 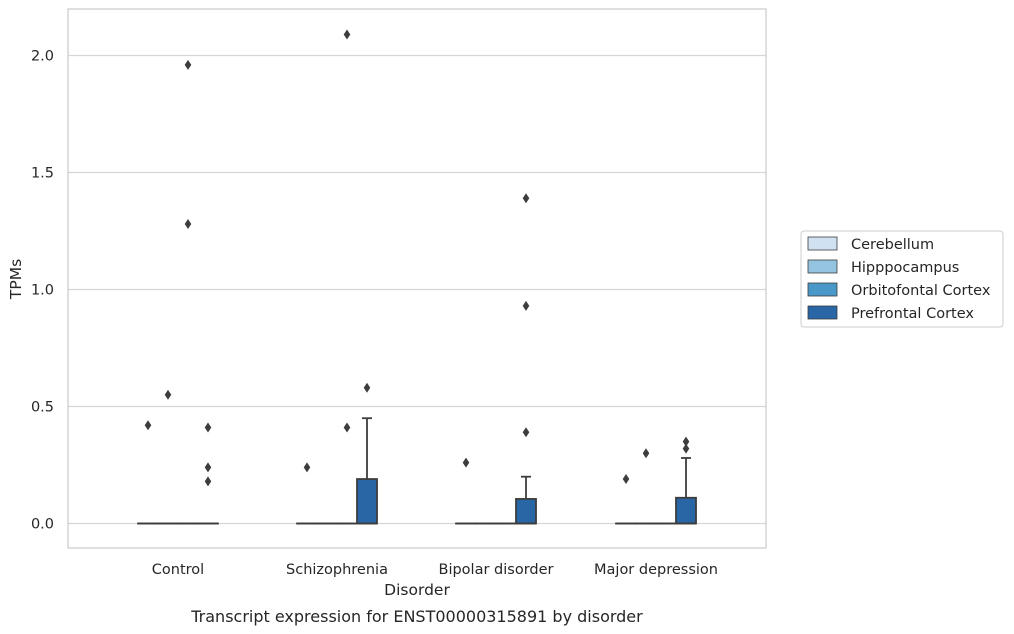 What do you see at coordinates (921, 291) in the screenshot?
I see `legend-label-2: Orbitofontal Cortex` at bounding box center [921, 291].